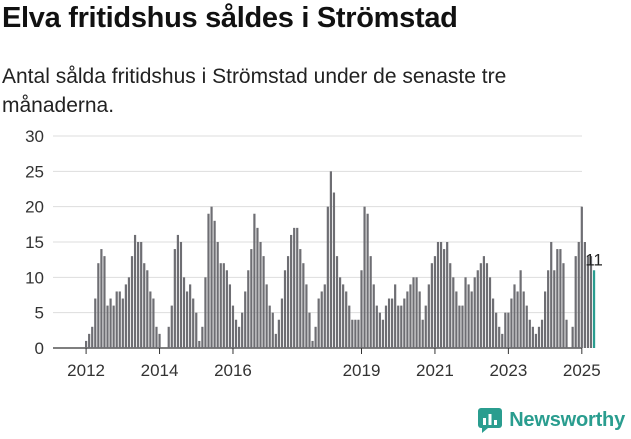 The image size is (631, 439). I want to click on y-tick-label: 5, so click(39, 313).